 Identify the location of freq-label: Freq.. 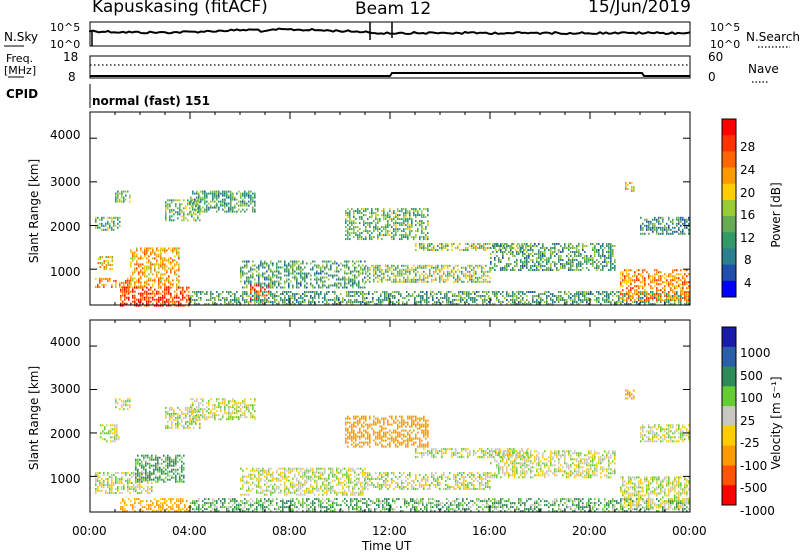
(20, 58).